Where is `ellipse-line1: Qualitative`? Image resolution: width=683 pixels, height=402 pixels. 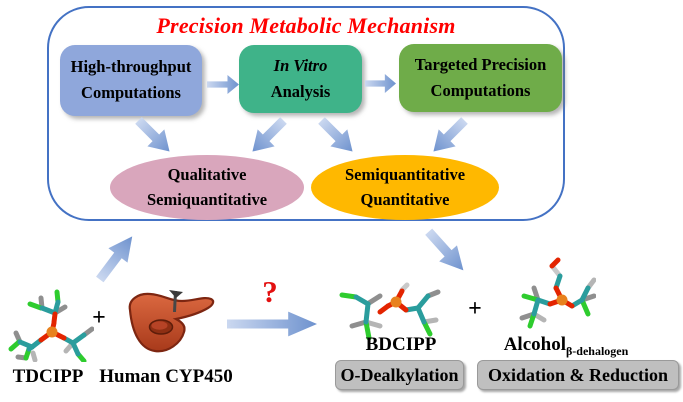
ellipse-line1: Qualitative is located at coordinates (207, 174).